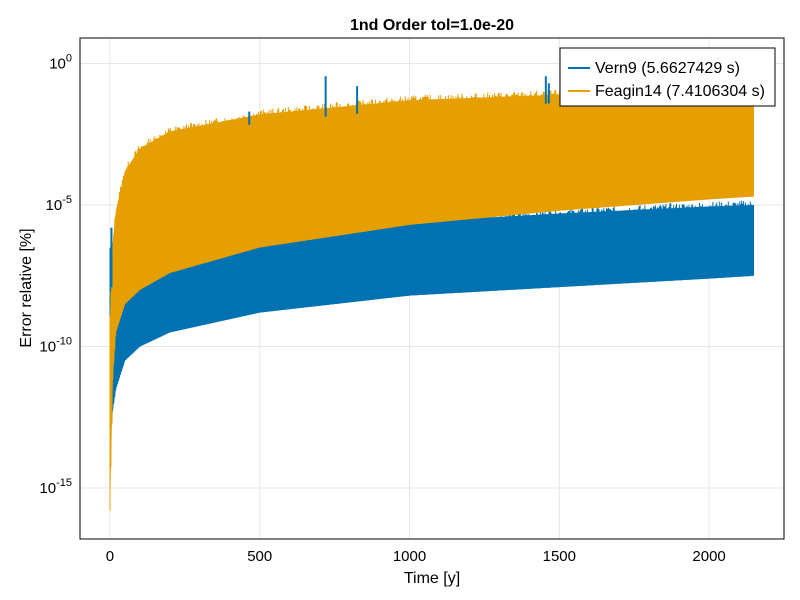  Describe the element at coordinates (432, 578) in the screenshot. I see `x-axis-label: Time [y]` at that location.